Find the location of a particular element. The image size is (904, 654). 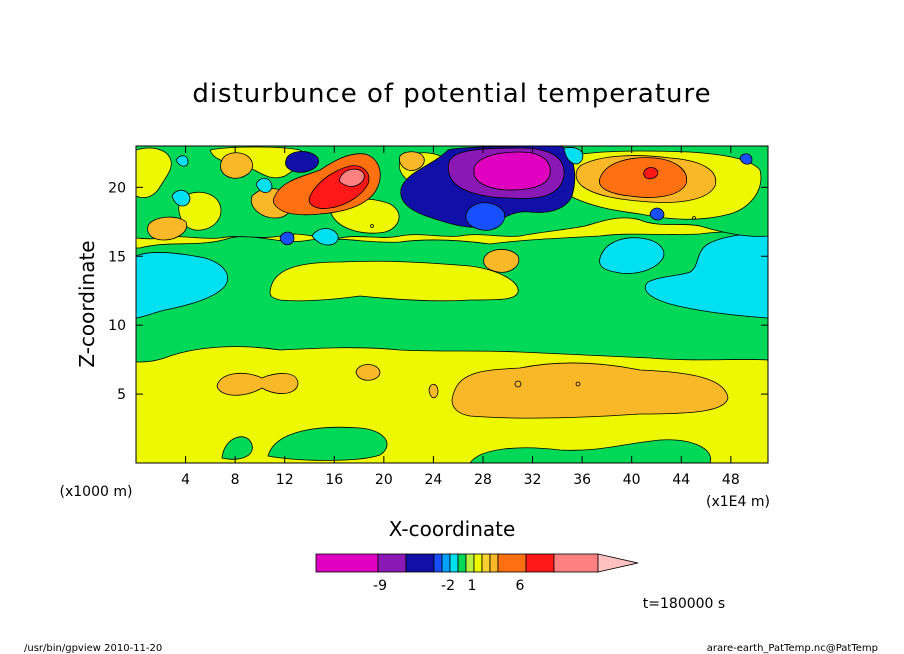

y-axis-unit: (x1000 m) is located at coordinates (96, 492).